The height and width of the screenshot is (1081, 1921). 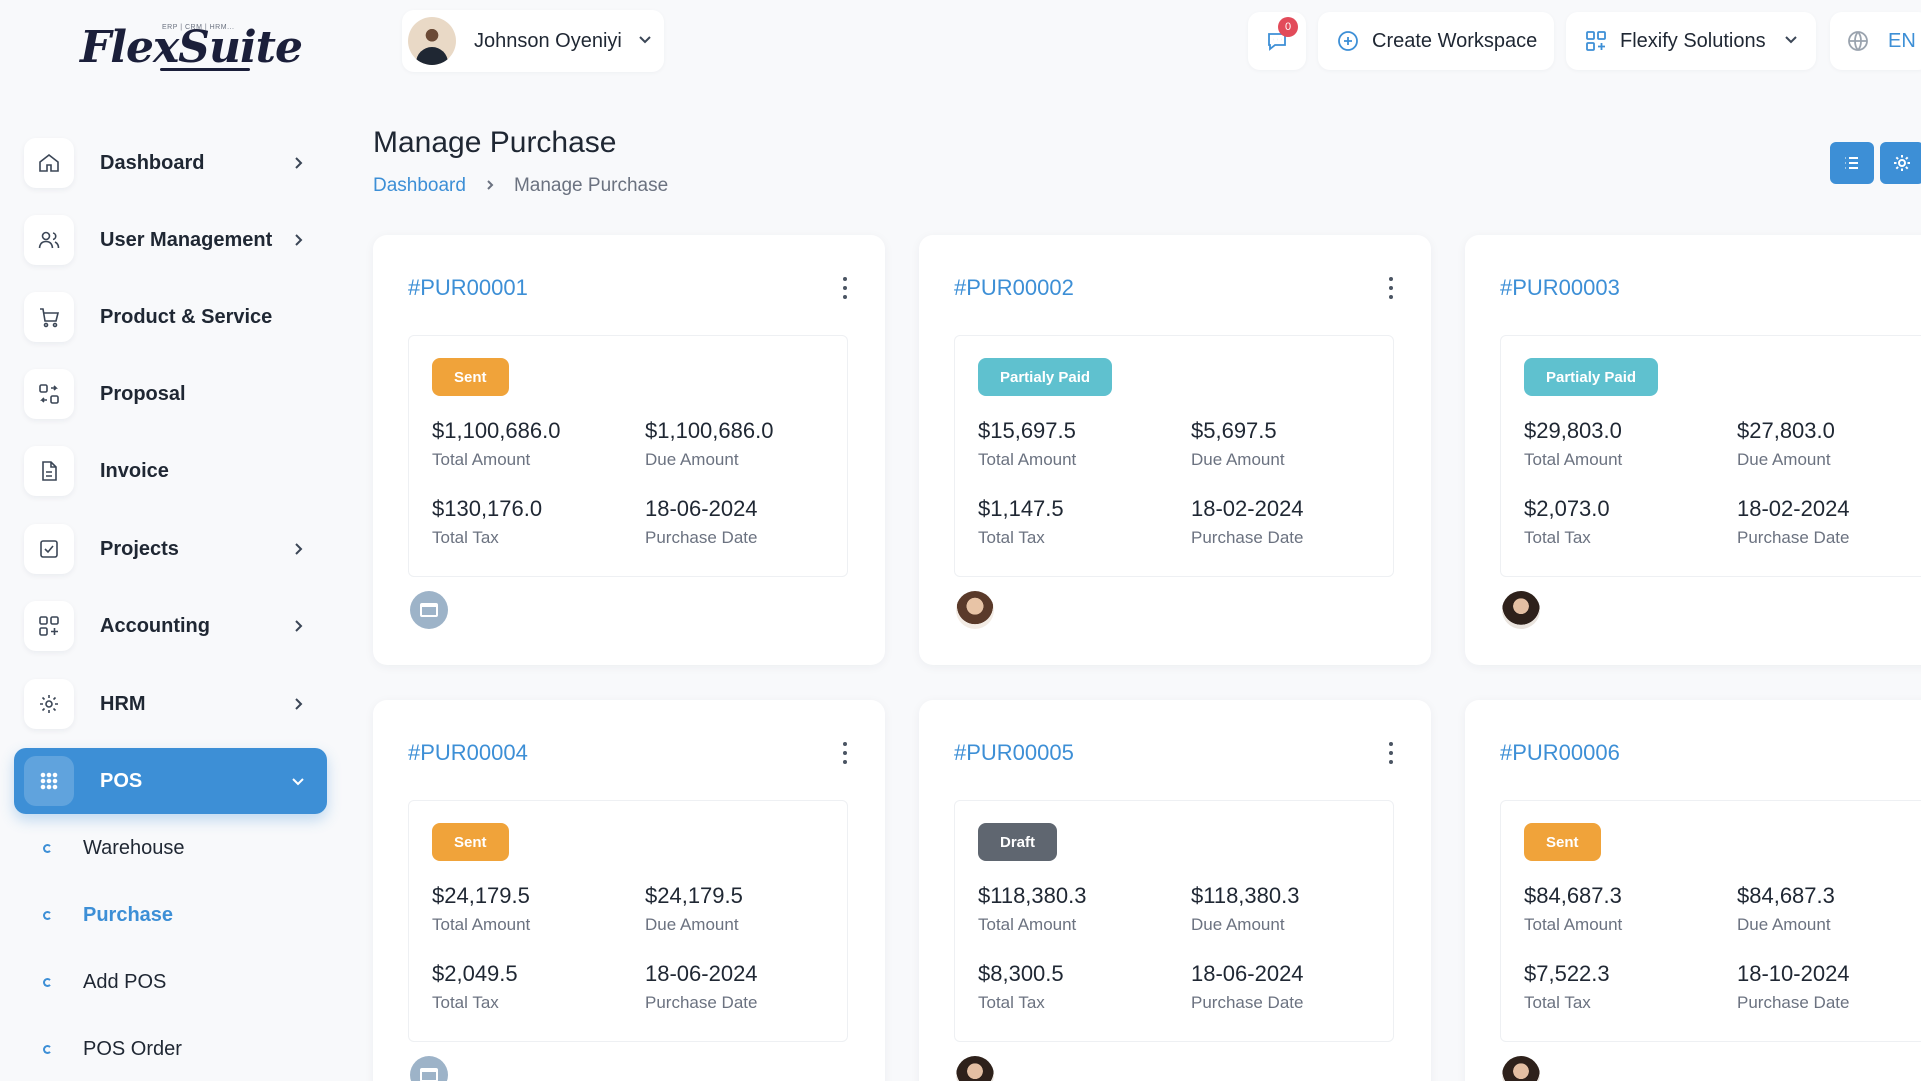 What do you see at coordinates (47, 848) in the screenshot?
I see `bullet-icon` at bounding box center [47, 848].